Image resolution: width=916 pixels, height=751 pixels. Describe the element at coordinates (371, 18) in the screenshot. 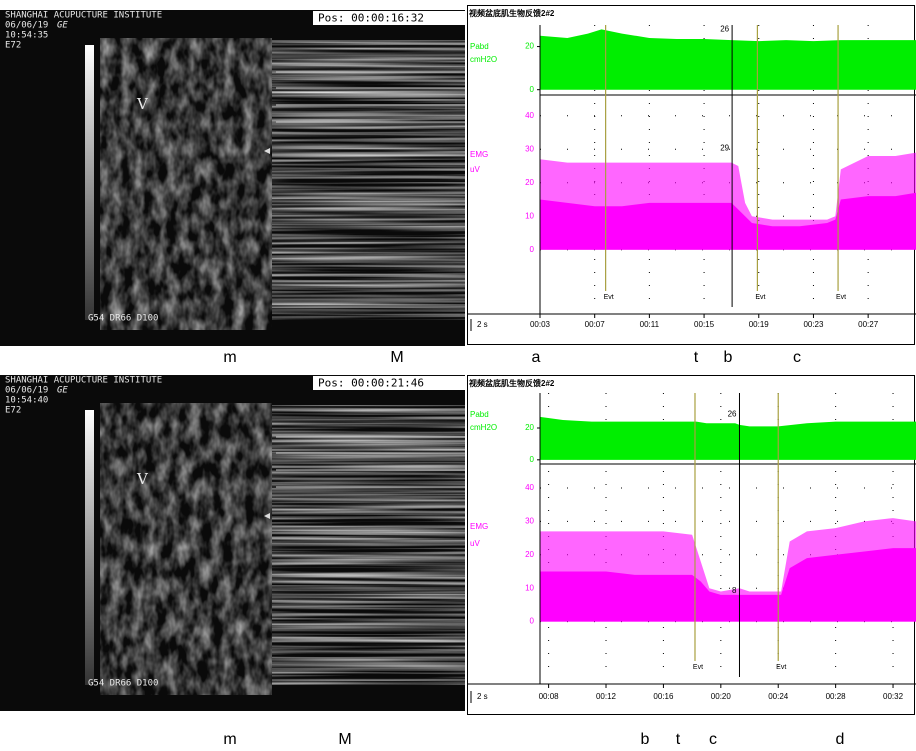

I see `pos-label: Pos: 00:00:16:32` at that location.